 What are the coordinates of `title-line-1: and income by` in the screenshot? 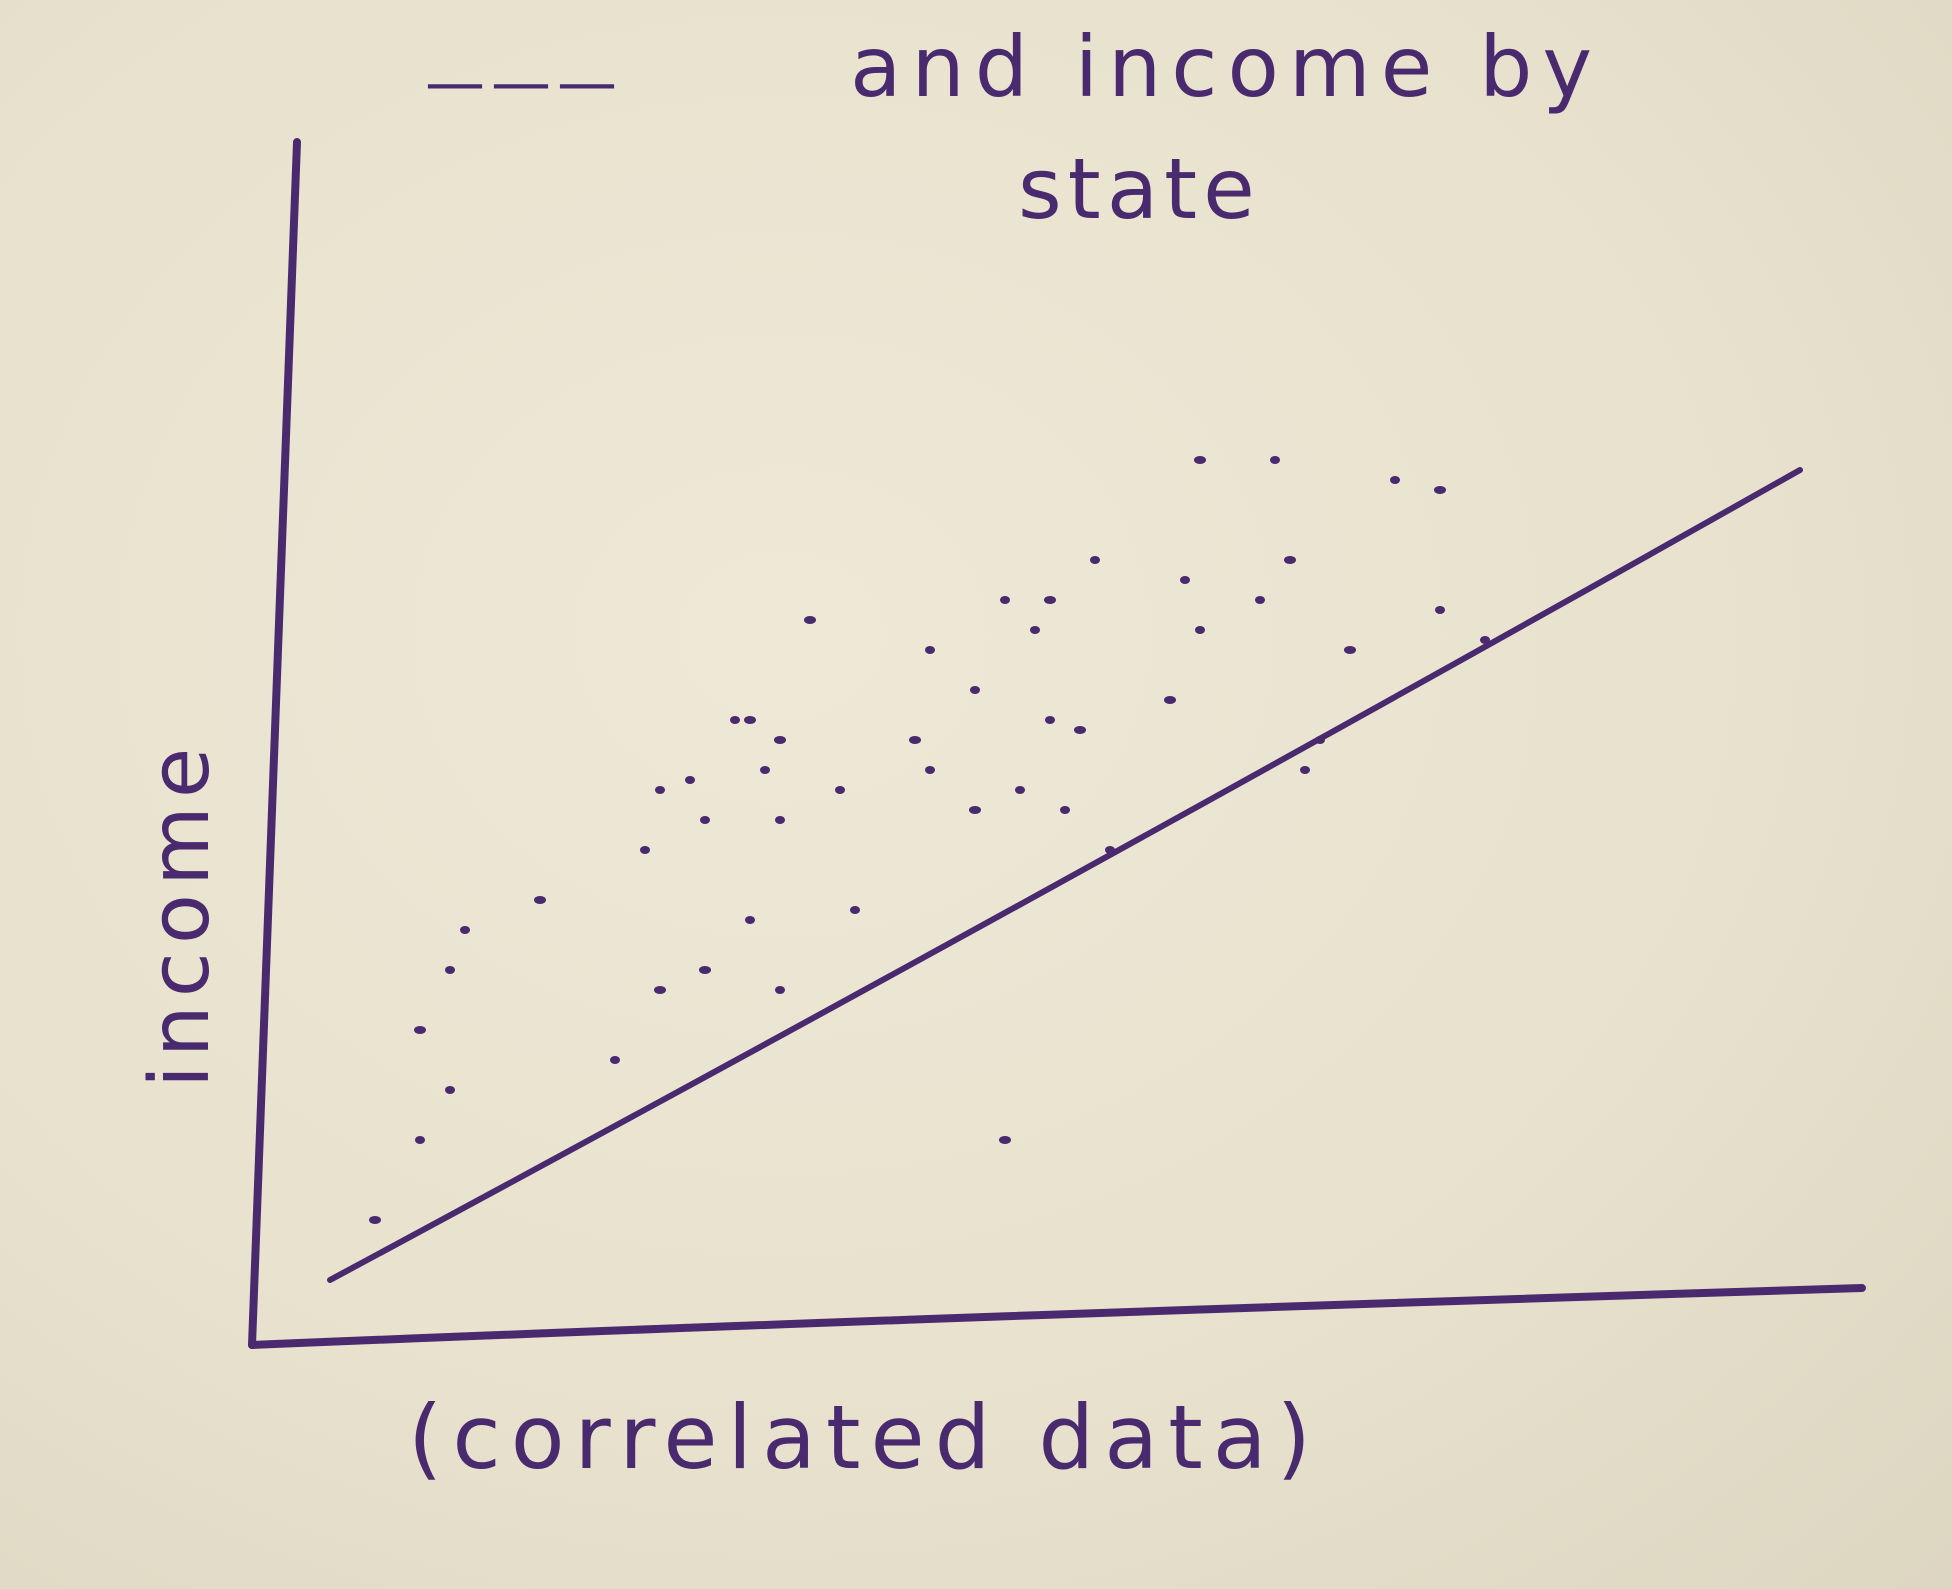 It's located at (1226, 67).